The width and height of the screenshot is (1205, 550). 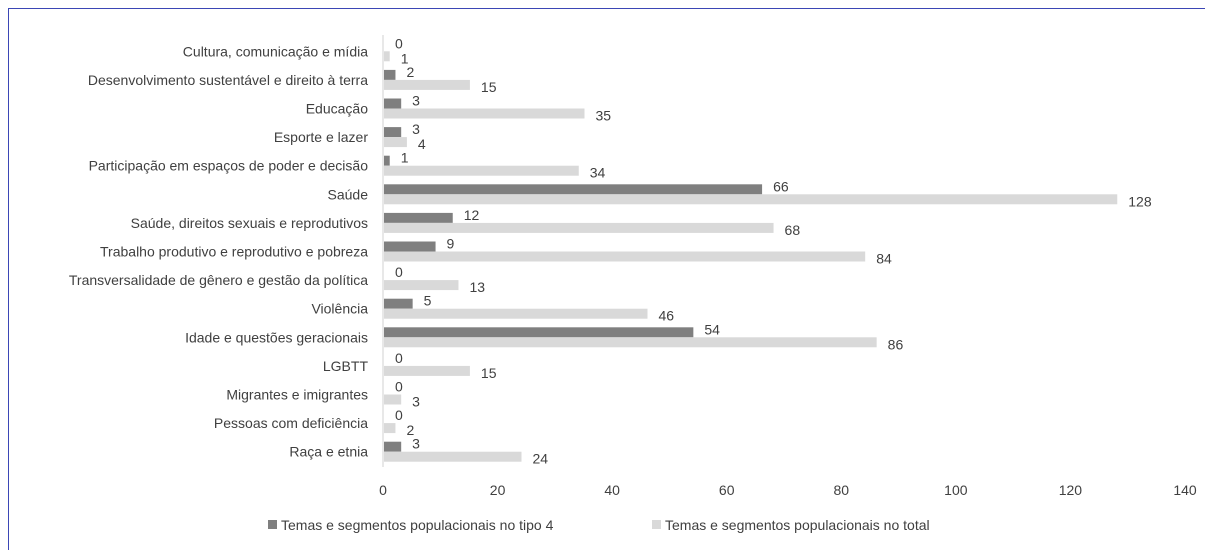 I want to click on data-label: 34, so click(x=598, y=173).